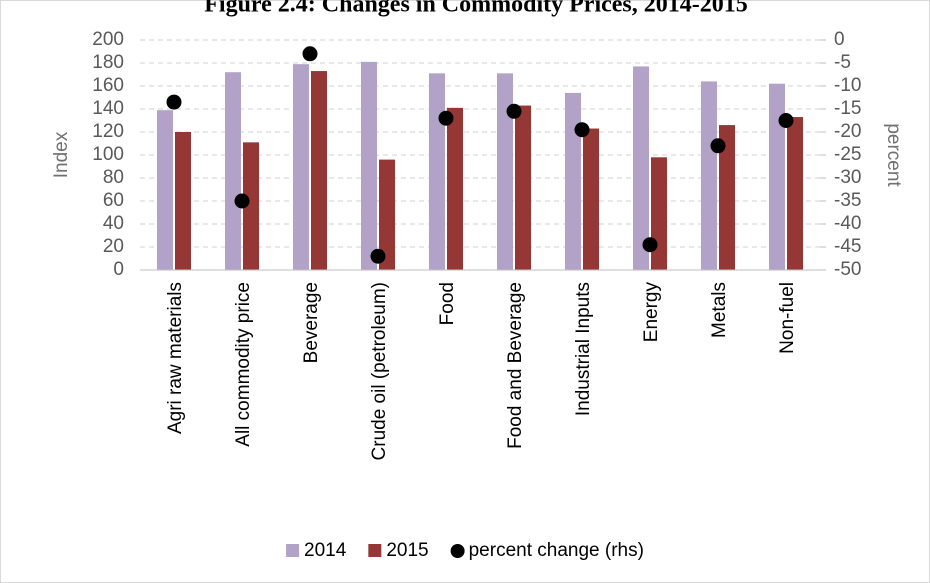 The width and height of the screenshot is (930, 583). Describe the element at coordinates (847, 131) in the screenshot. I see `y2-tick-label: -20` at that location.